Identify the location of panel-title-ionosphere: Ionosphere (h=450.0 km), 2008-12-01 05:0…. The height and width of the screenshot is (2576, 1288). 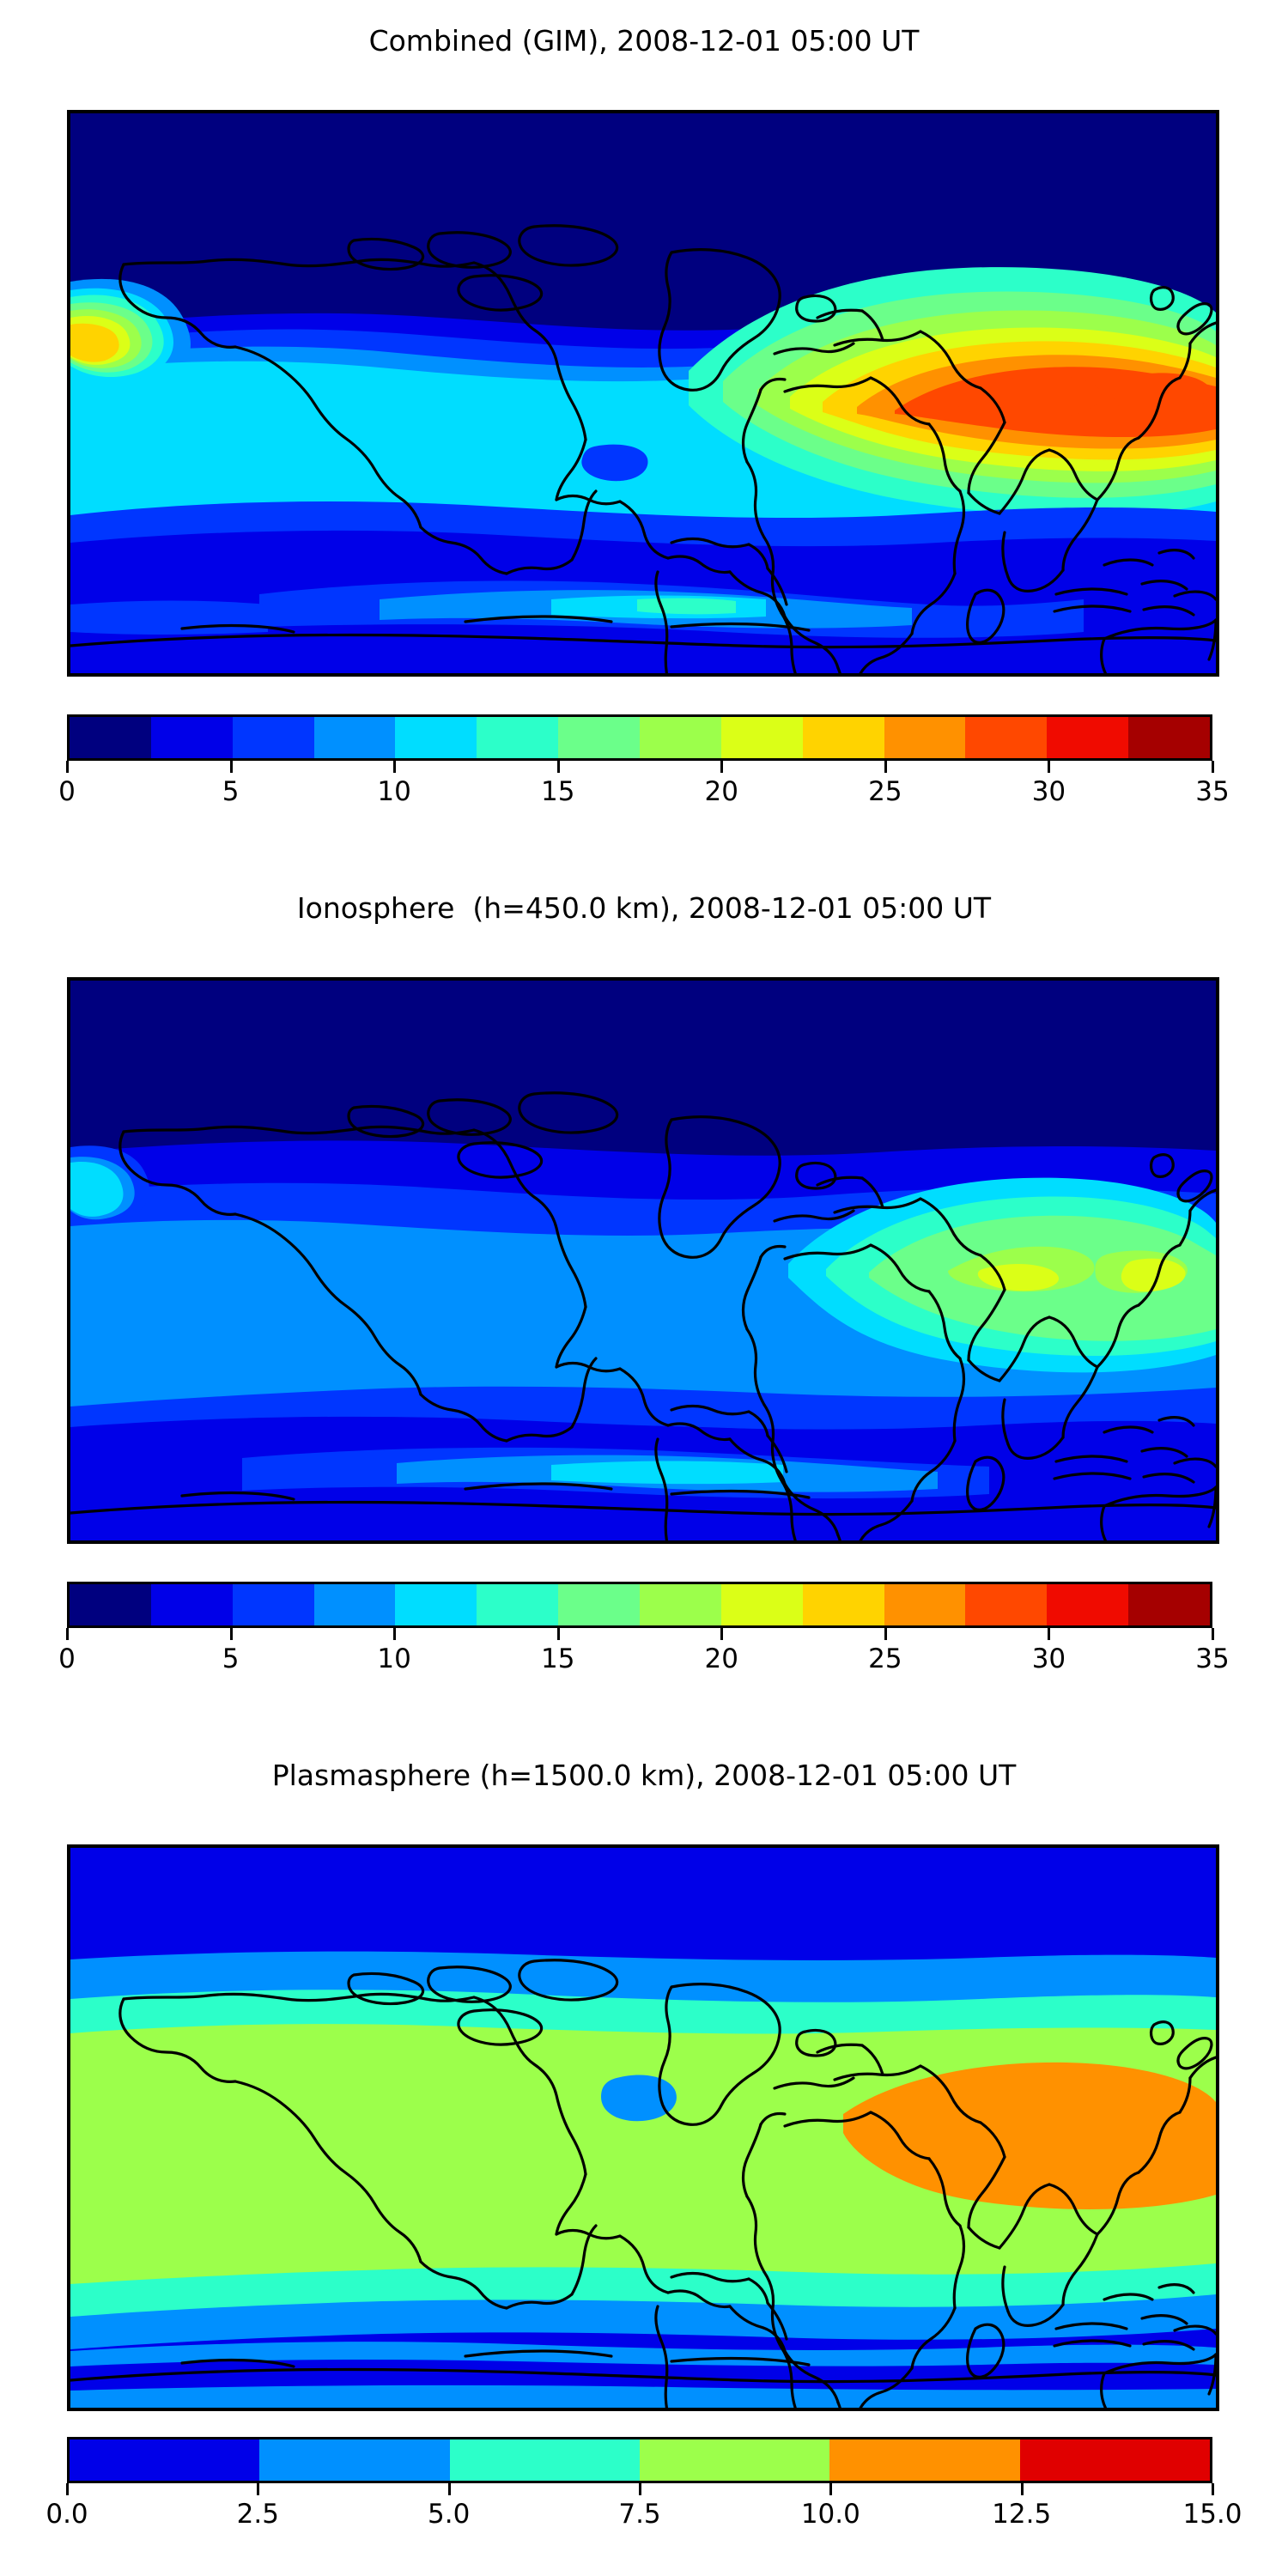
(644, 908).